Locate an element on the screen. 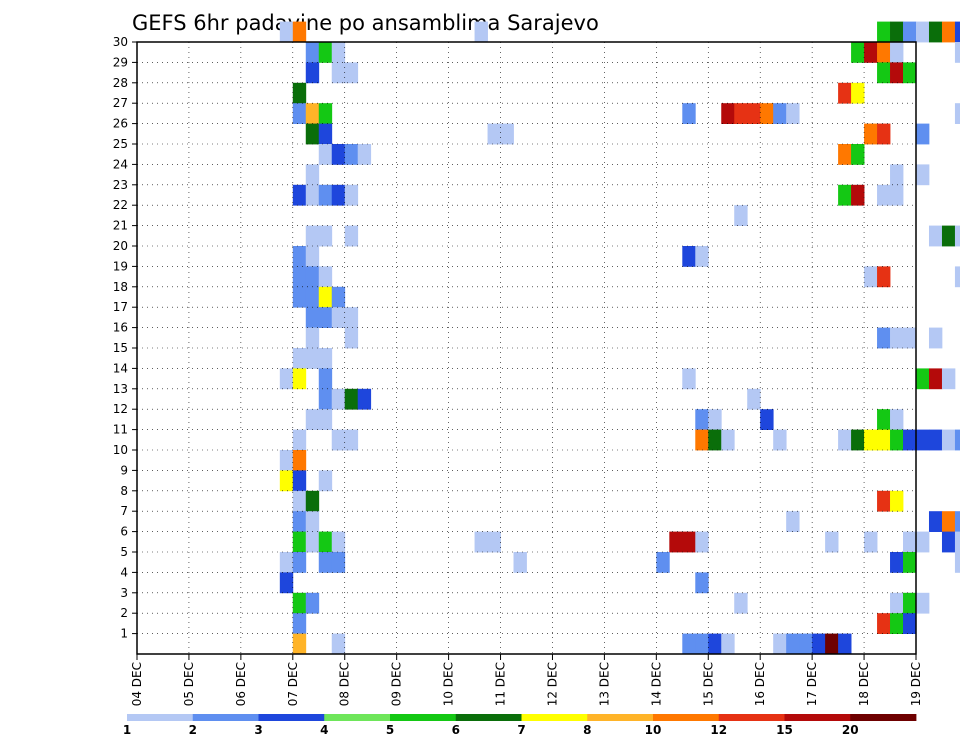 The height and width of the screenshot is (742, 960). y-tick-label: 22 is located at coordinates (120, 205).